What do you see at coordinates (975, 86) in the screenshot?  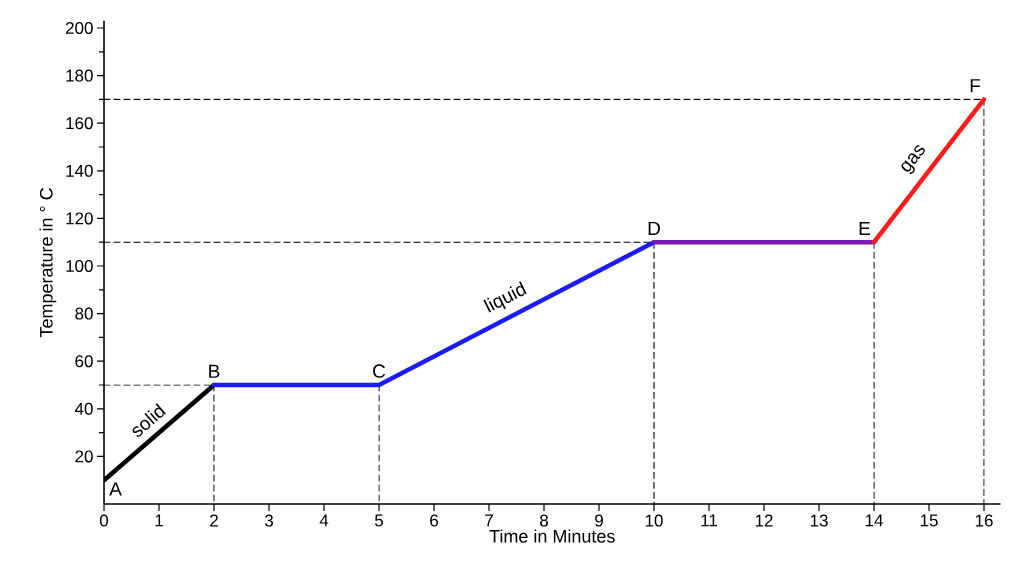 I see `annotation: F` at bounding box center [975, 86].